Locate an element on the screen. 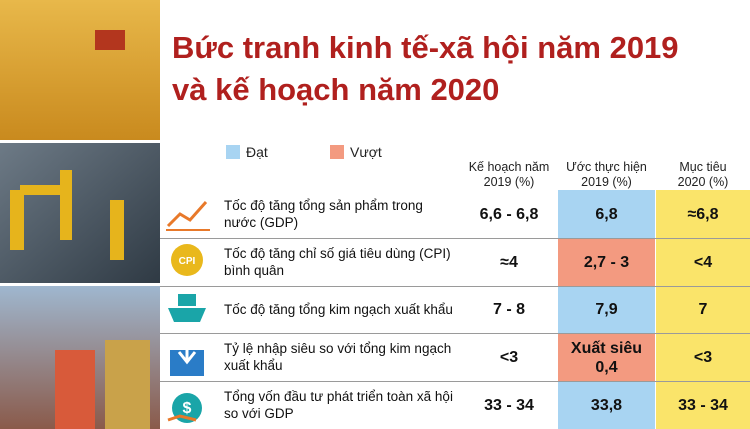  robots is located at coordinates (67, 215).